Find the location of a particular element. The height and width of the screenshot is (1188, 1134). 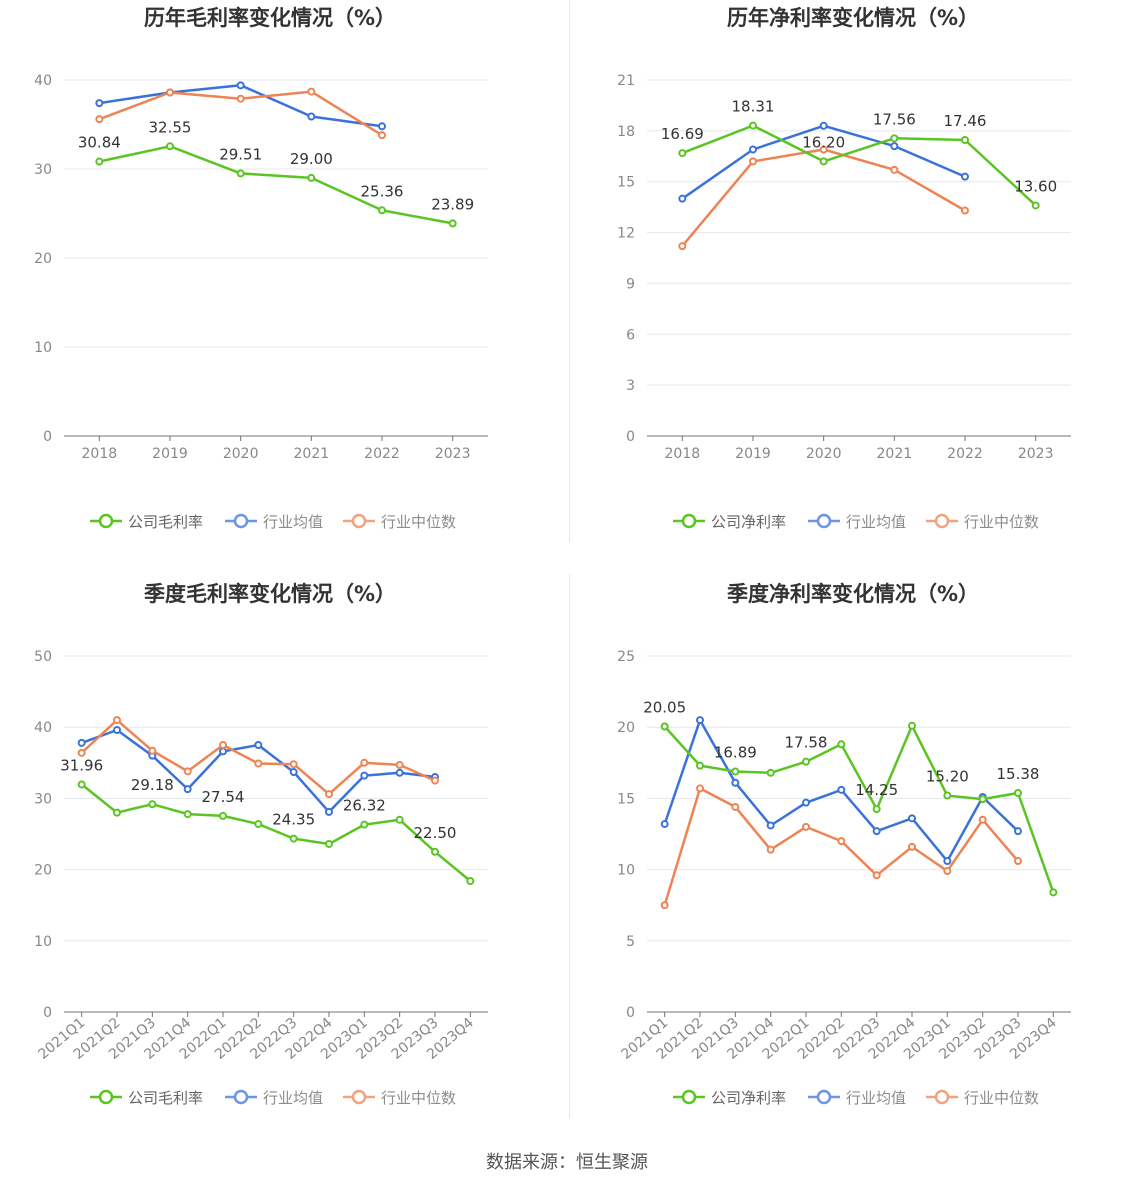

chart-title: 季度净利率变化情况（%） is located at coordinates (853, 594).